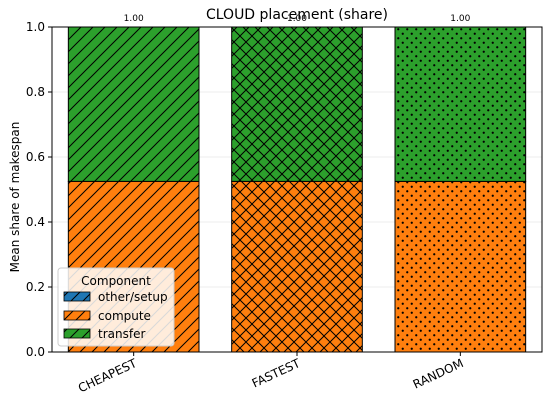 The image size is (550, 404). I want to click on bar-hatch-compute-random, so click(460, 266).